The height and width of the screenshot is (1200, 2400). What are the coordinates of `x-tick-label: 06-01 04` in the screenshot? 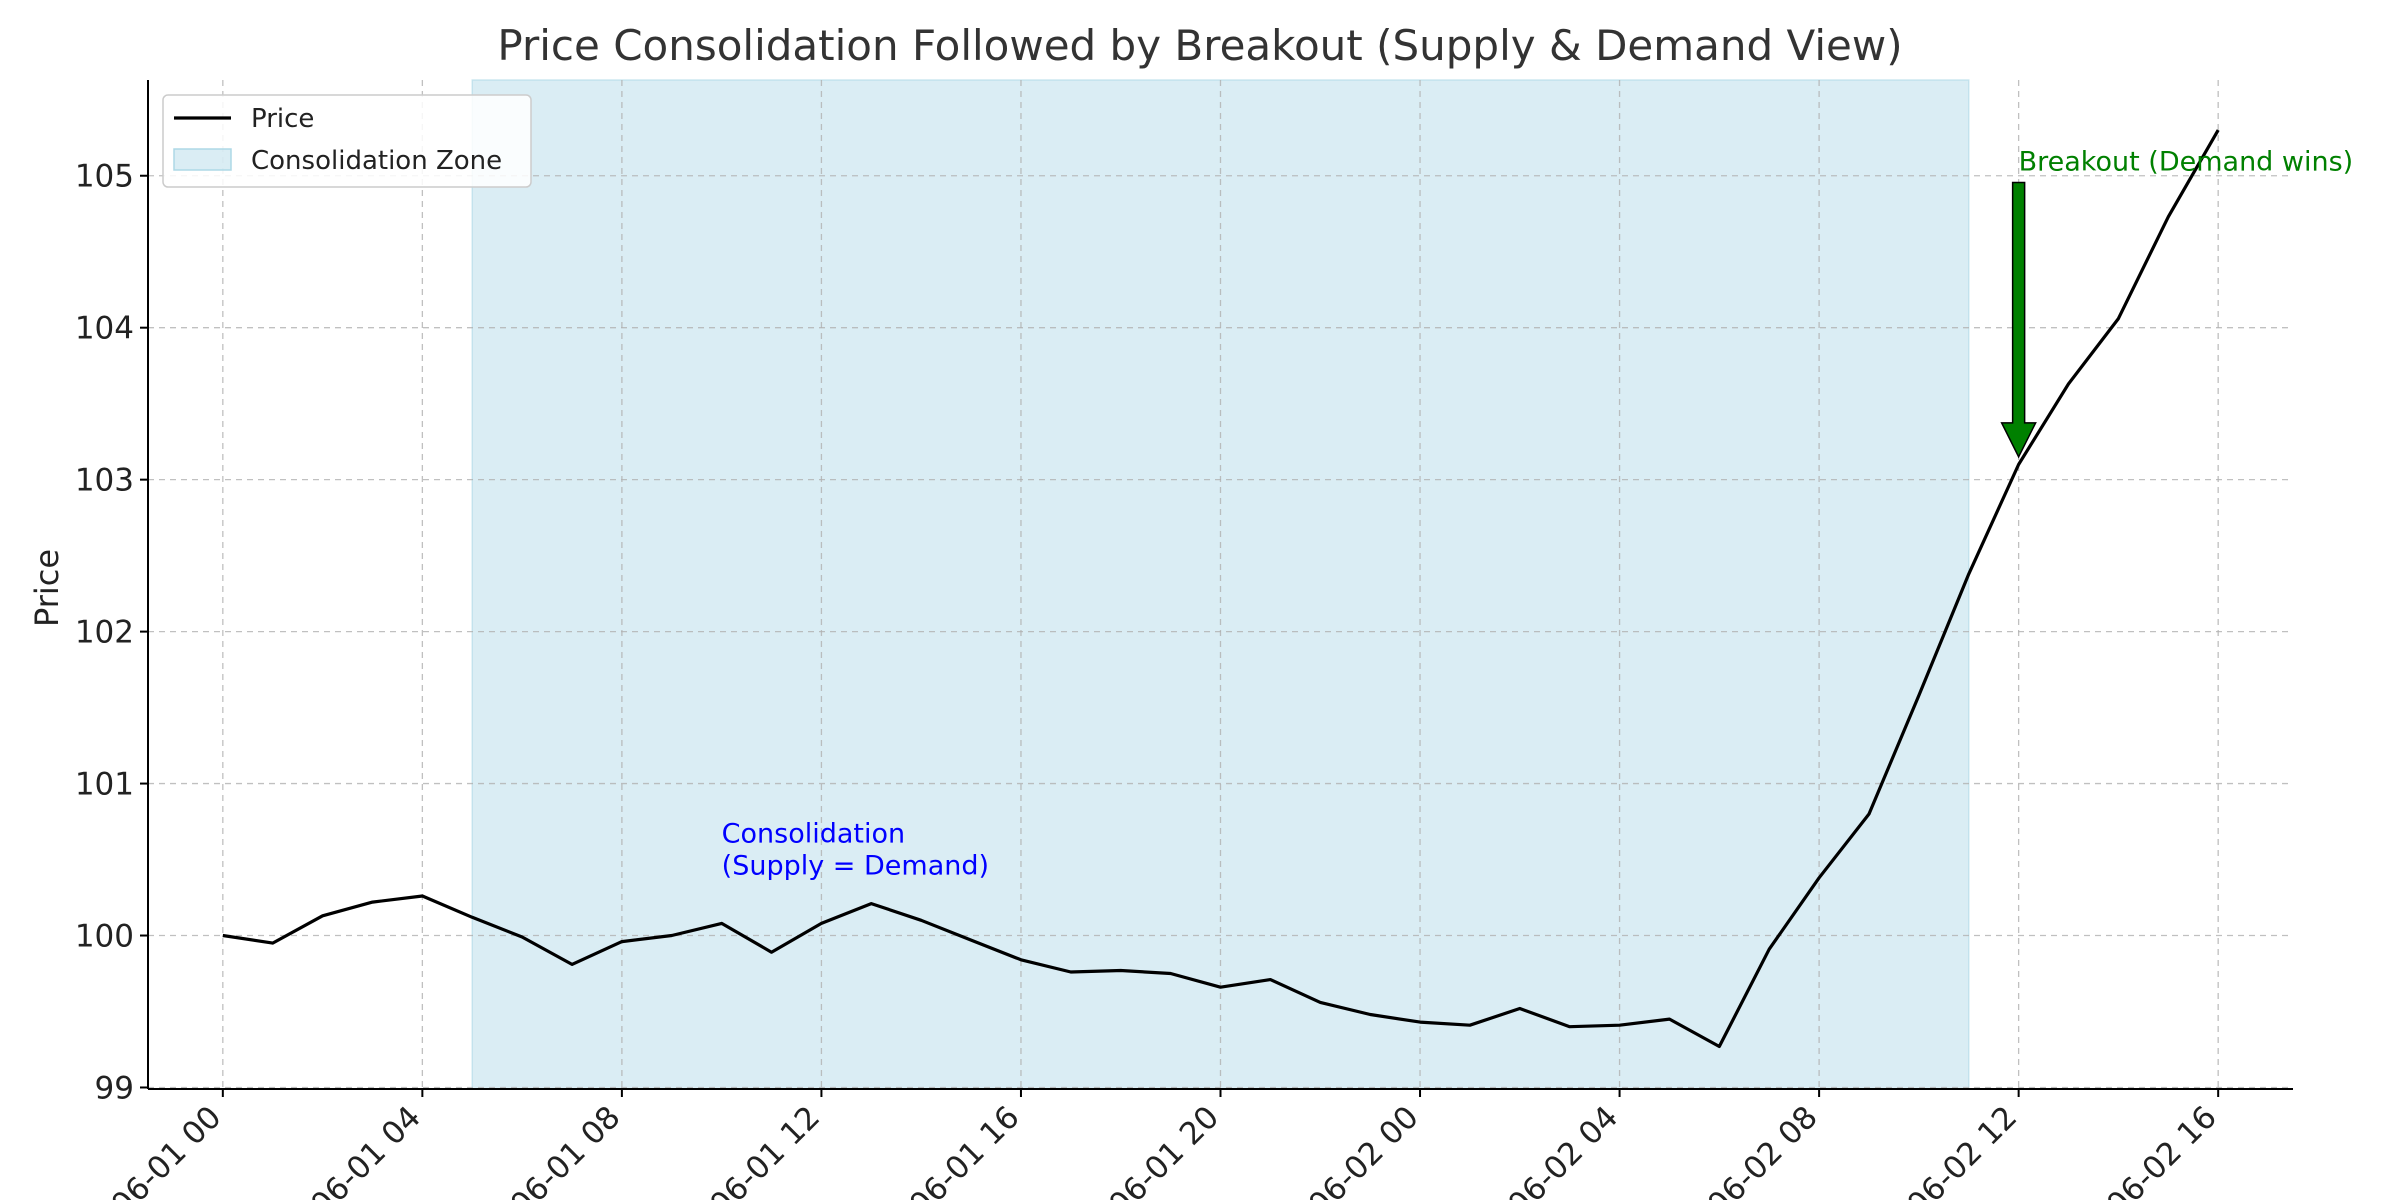 It's located at (366, 1149).